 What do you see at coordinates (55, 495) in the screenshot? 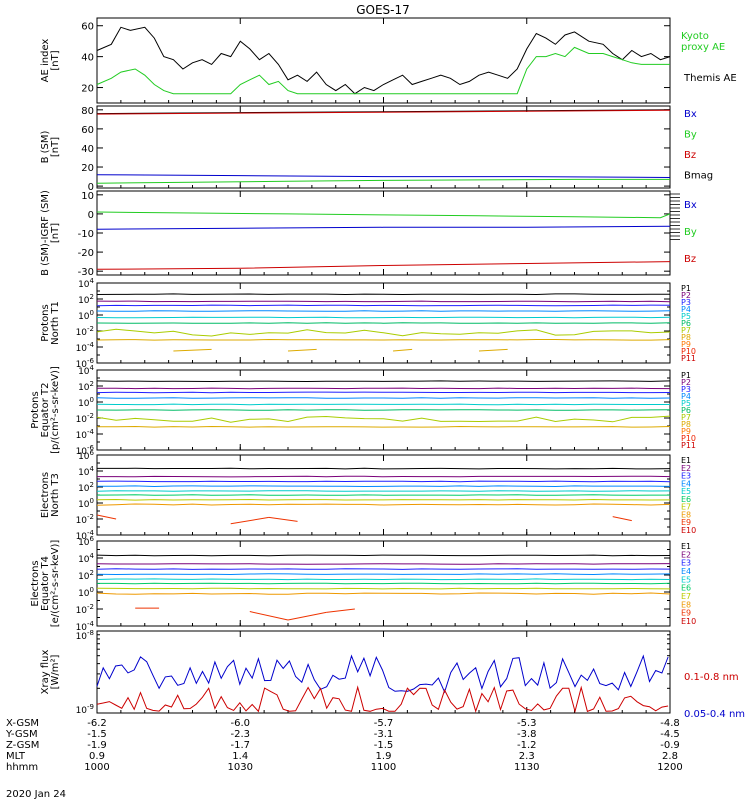
I see `ylabel-line: North T3` at bounding box center [55, 495].